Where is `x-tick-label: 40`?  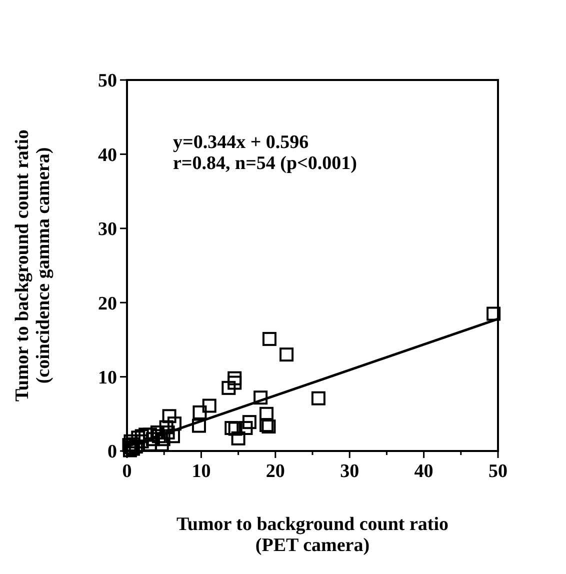 x-tick-label: 40 is located at coordinates (424, 471).